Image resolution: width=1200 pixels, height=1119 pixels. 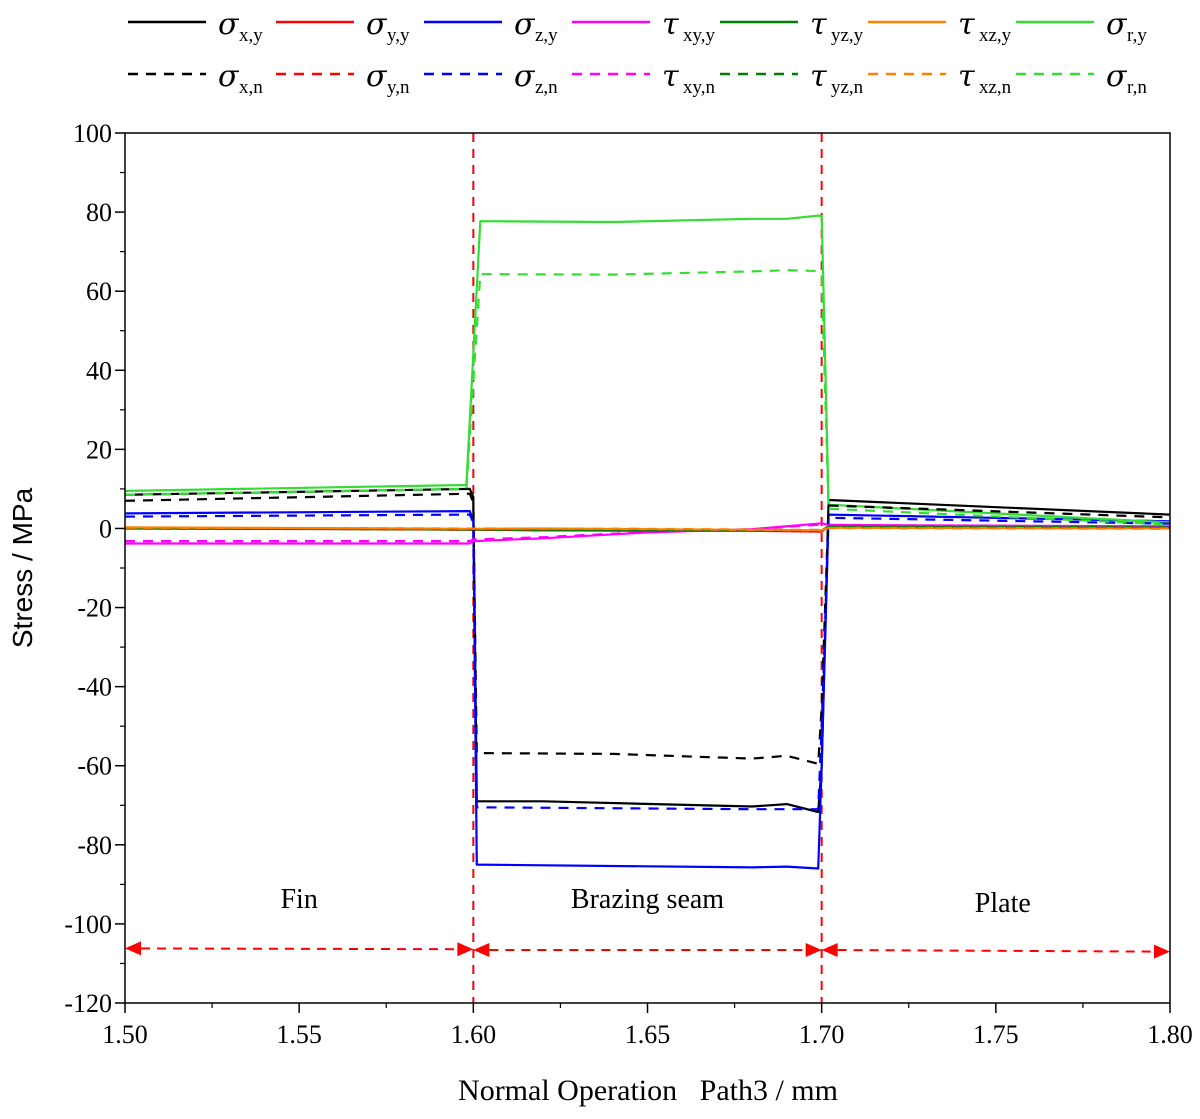 I want to click on region-labels: Fin Brazing seam Plate, so click(x=655, y=901).